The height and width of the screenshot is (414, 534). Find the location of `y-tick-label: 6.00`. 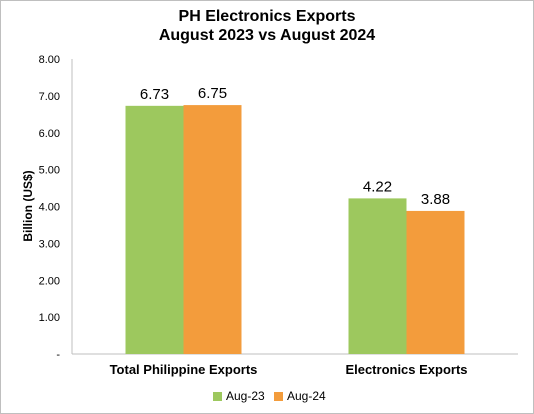

y-tick-label: 6.00 is located at coordinates (49, 134).